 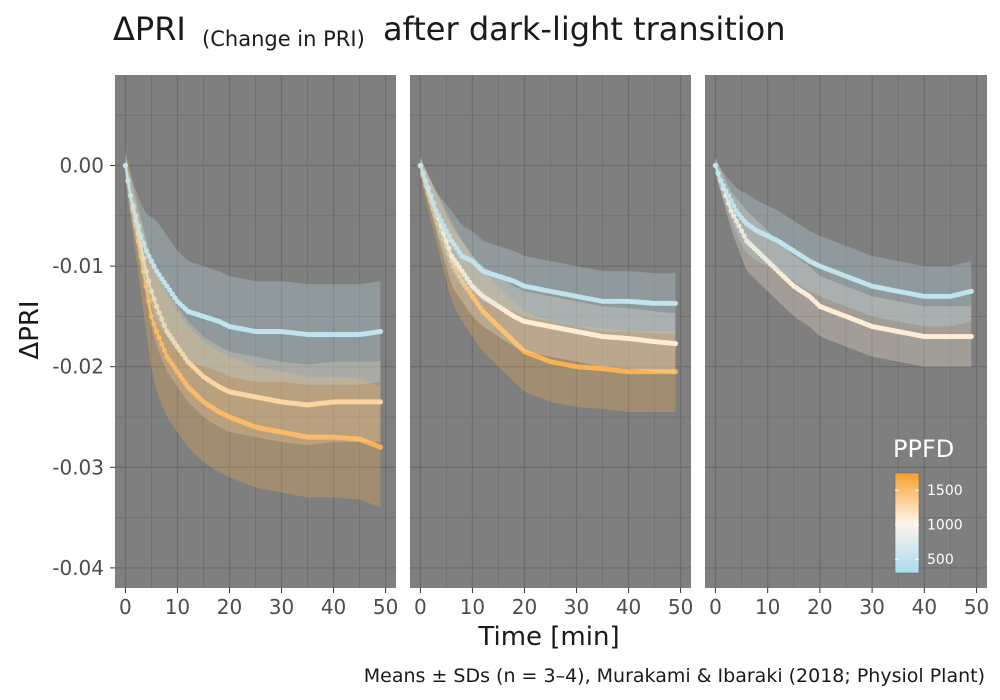 I want to click on legend-colorbar, so click(x=907, y=523).